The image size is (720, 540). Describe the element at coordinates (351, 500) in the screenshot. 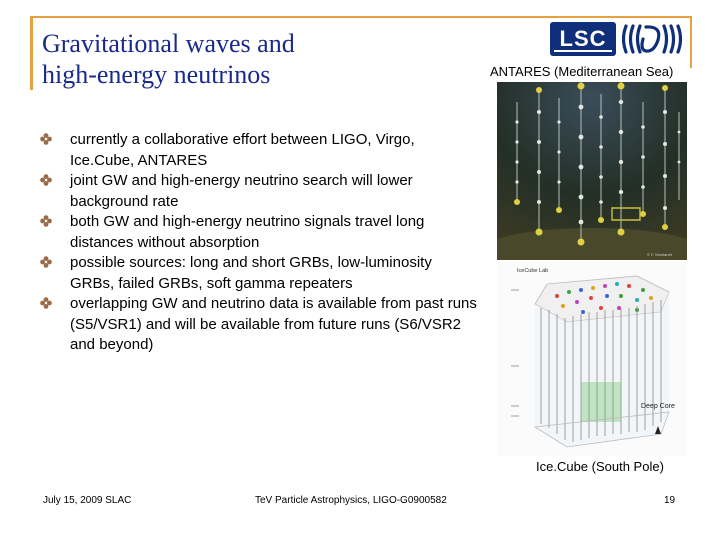

I see `footer-document-id: TeV Particle Astrophysics, LIGO-G0900582` at that location.